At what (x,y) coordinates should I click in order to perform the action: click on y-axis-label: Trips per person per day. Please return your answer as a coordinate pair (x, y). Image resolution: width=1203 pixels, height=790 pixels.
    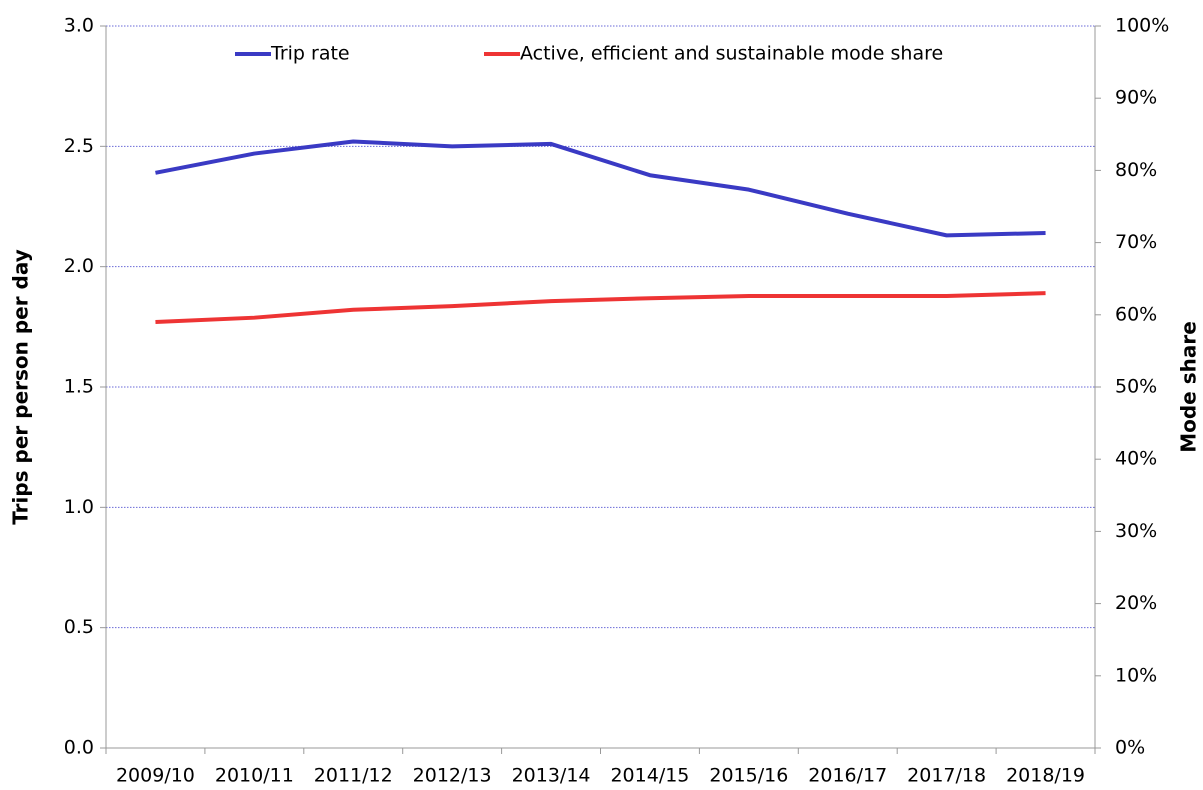
    Looking at the image, I should click on (21, 387).